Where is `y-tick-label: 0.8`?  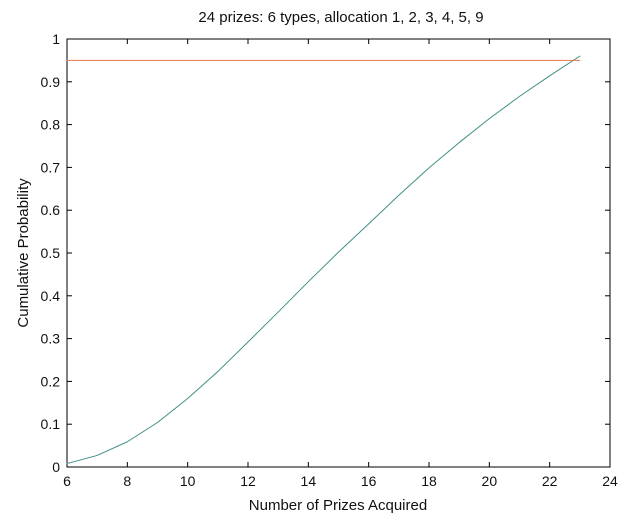 y-tick-label: 0.8 is located at coordinates (51, 125).